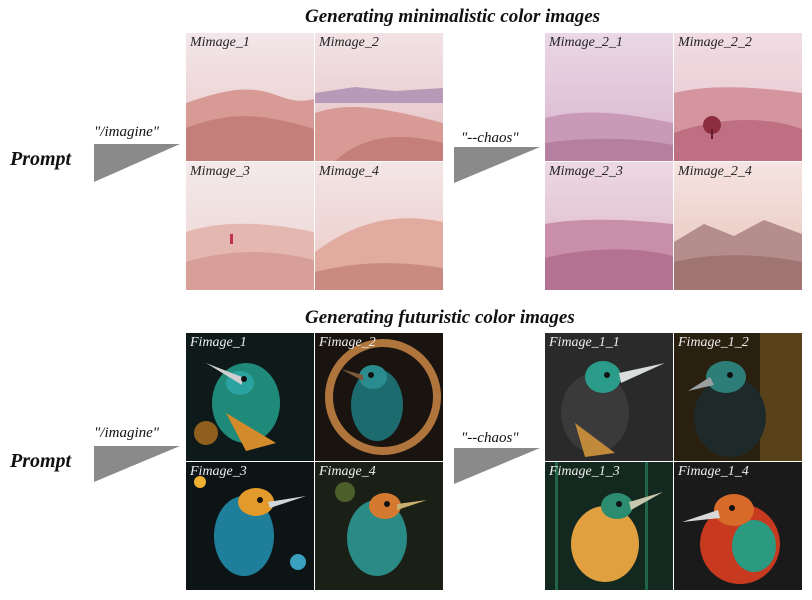 The height and width of the screenshot is (600, 812). I want to click on image-tile: Mimage_3, so click(250, 226).